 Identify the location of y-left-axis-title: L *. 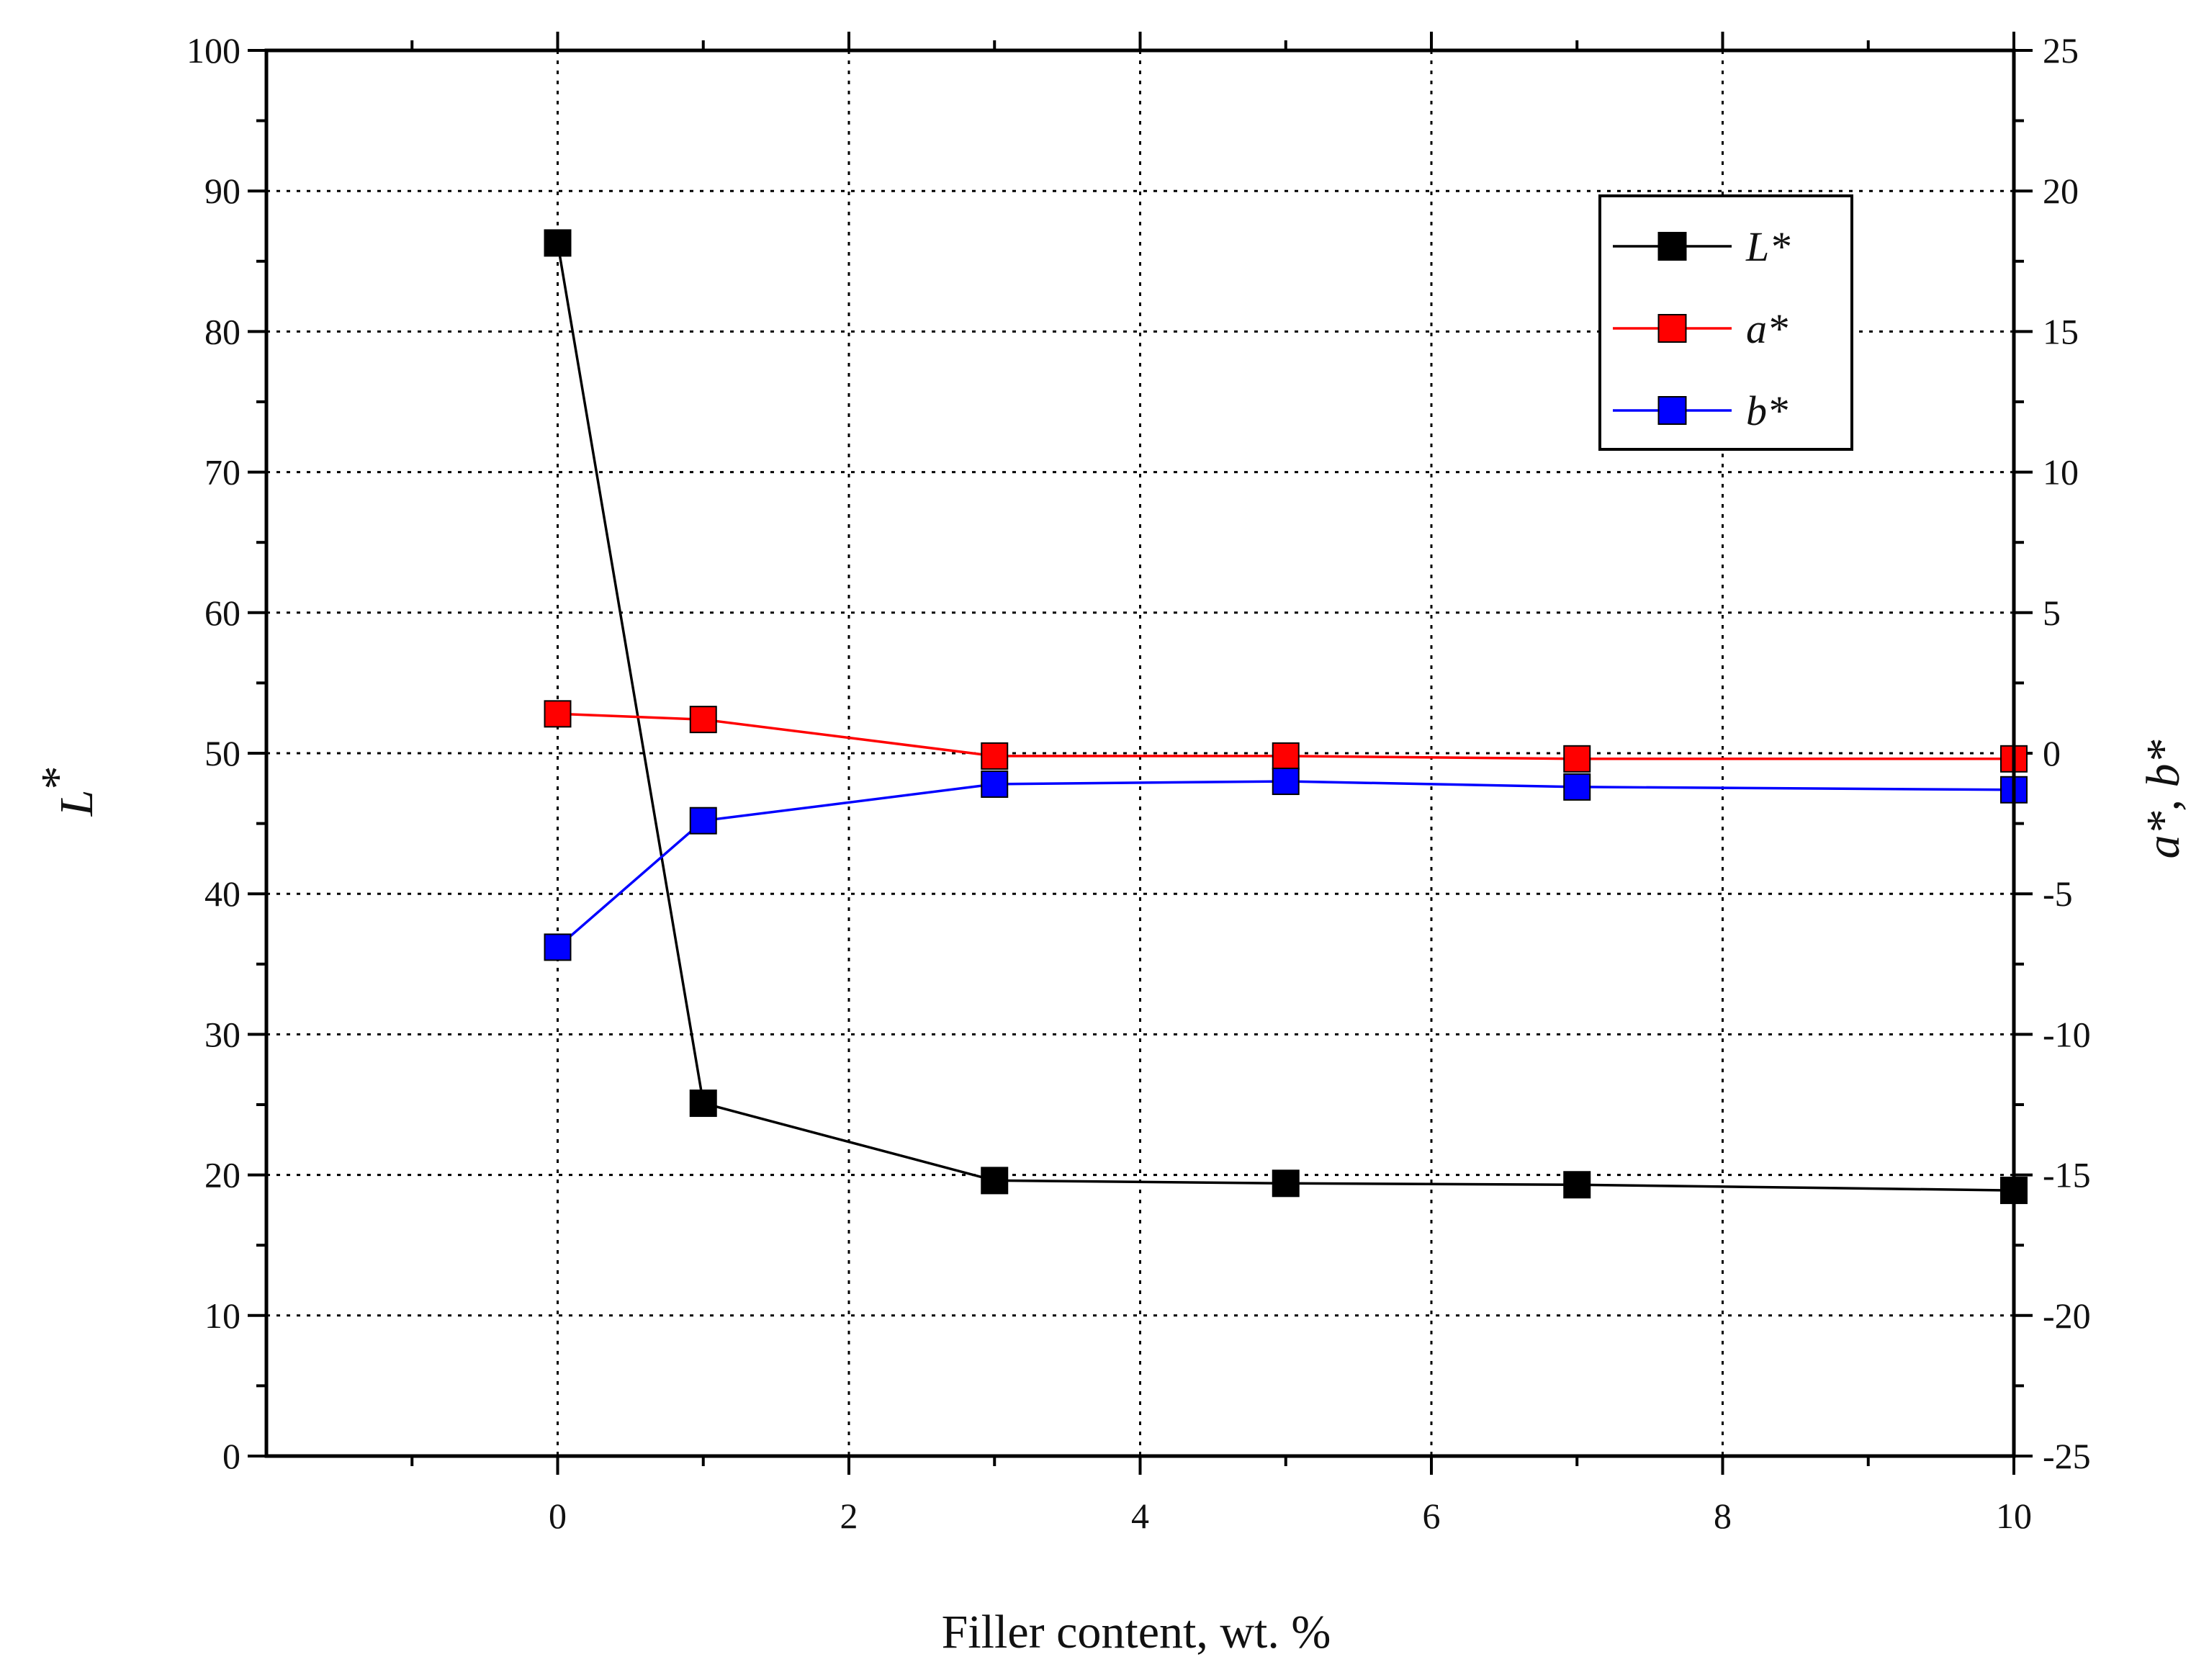
(67, 791).